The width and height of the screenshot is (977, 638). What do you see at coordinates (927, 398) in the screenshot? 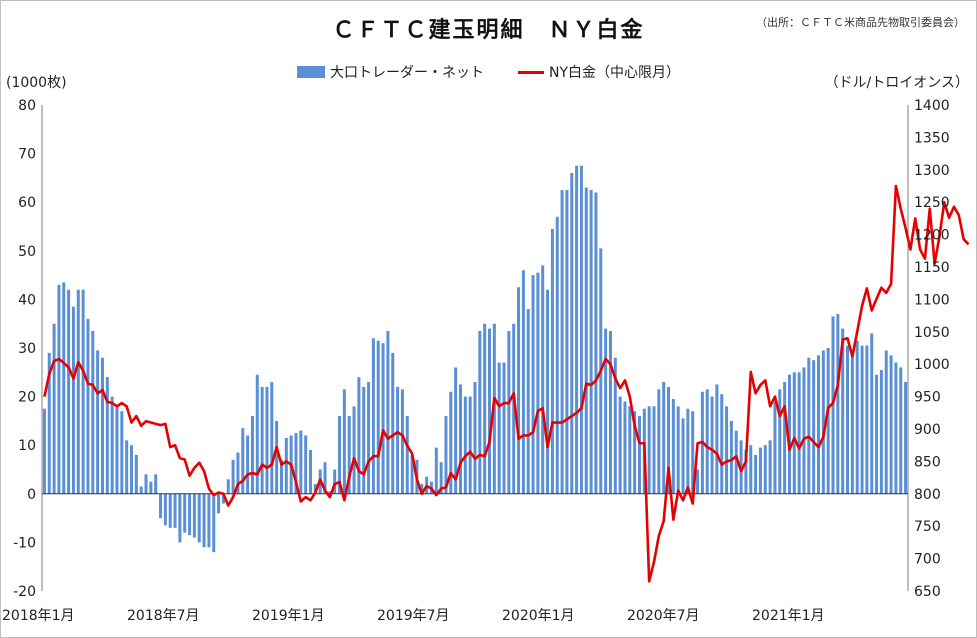
I see `right-tick-6: 950` at bounding box center [927, 398].